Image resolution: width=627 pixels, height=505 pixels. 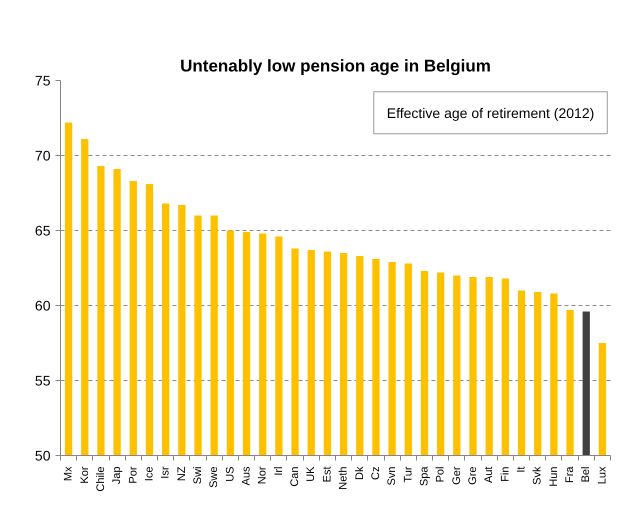 I want to click on y-tick-label: 70, so click(x=42, y=156).